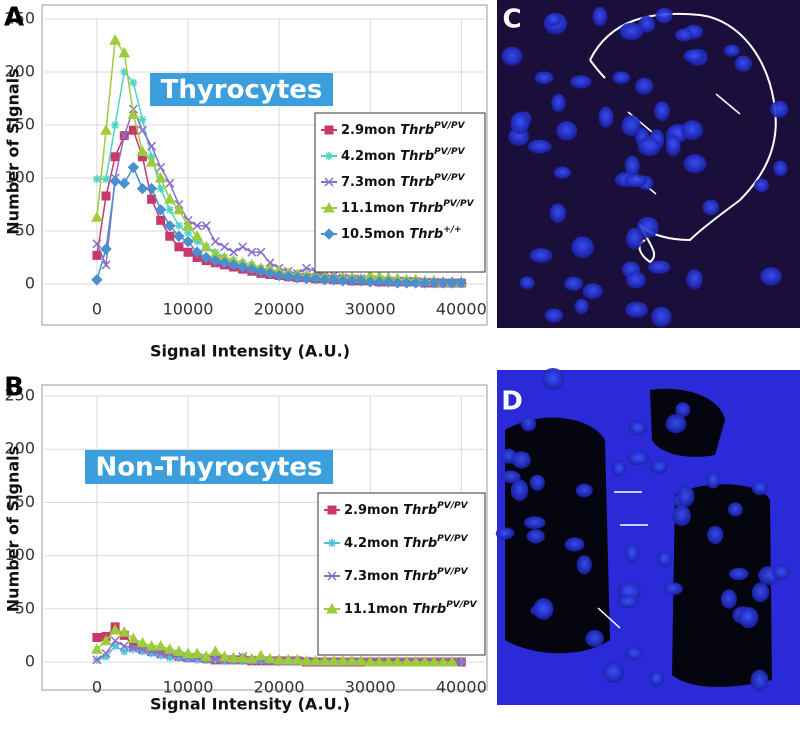  What do you see at coordinates (403, 155) in the screenshot?
I see `legend-label: 4.2mon ThrbPV/PV` at bounding box center [403, 155].